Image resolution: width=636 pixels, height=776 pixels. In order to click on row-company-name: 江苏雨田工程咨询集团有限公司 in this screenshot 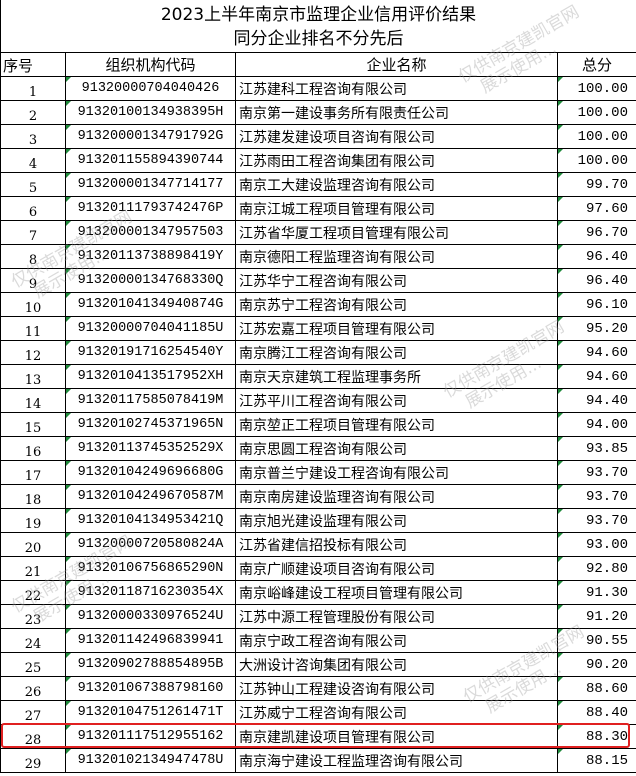, I will do `click(396, 160)`.